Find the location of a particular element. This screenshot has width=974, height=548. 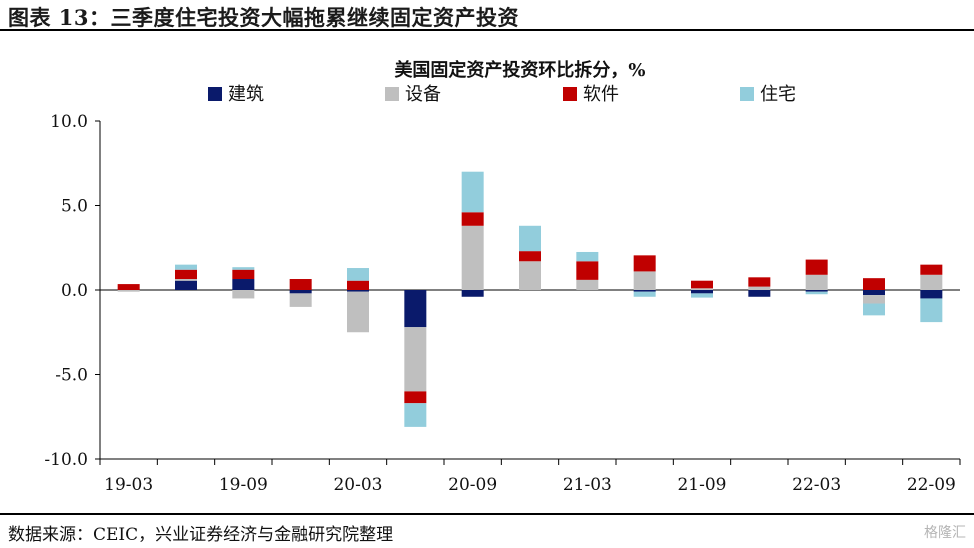

x-tick-label: 19-09 is located at coordinates (243, 485).